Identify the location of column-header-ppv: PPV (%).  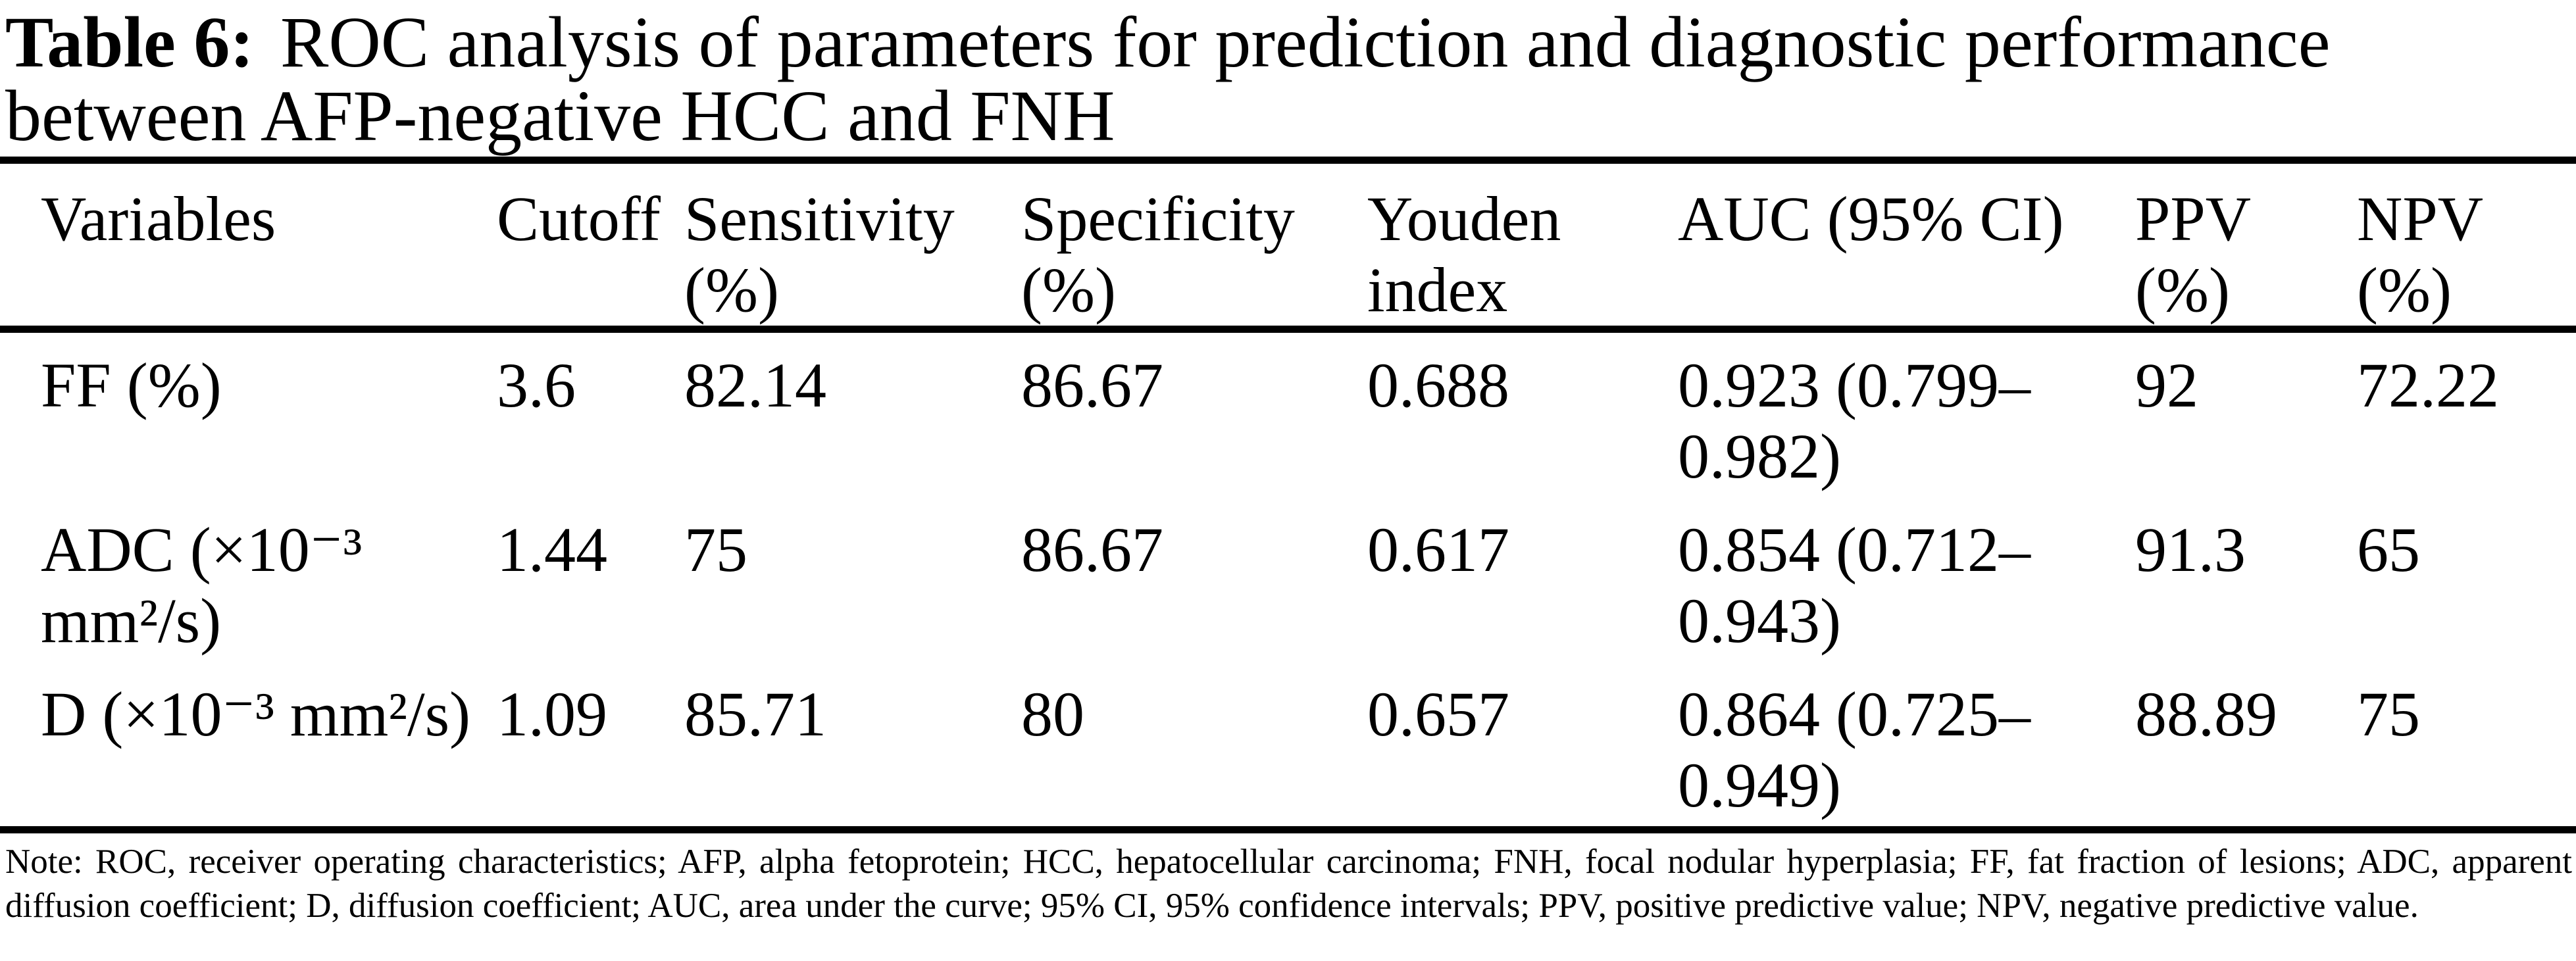
(2193, 254).